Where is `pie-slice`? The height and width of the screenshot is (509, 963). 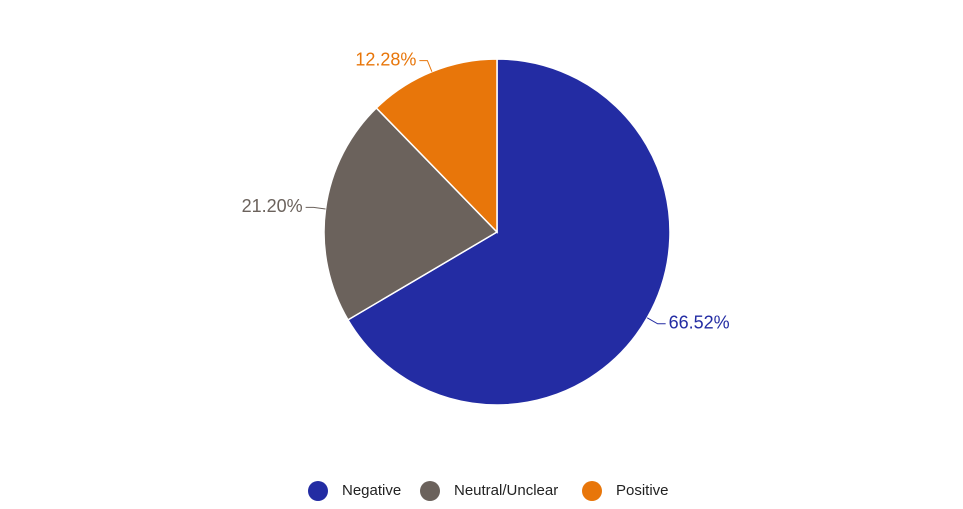 pie-slice is located at coordinates (436, 146).